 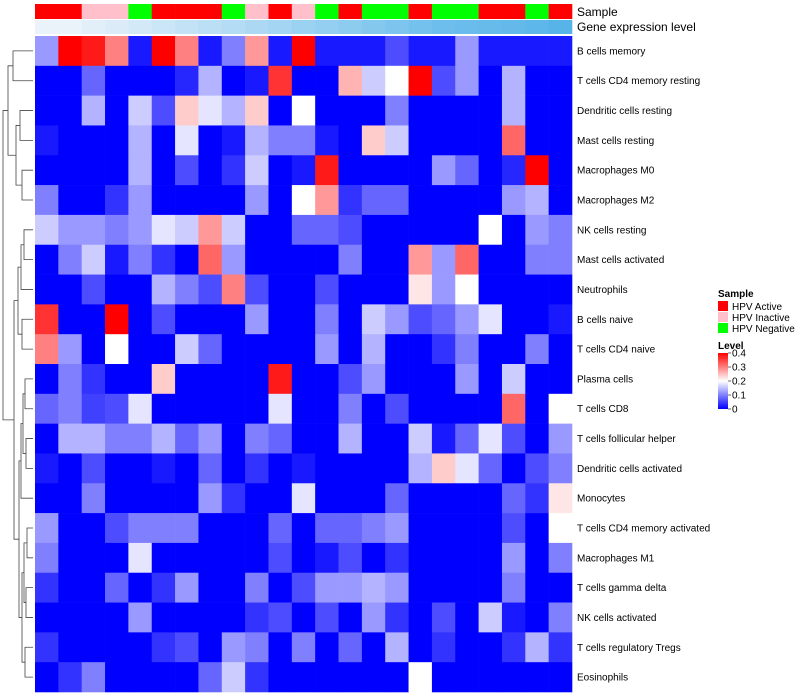 What do you see at coordinates (616, 201) in the screenshot?
I see `row-label: Macrophages M2` at bounding box center [616, 201].